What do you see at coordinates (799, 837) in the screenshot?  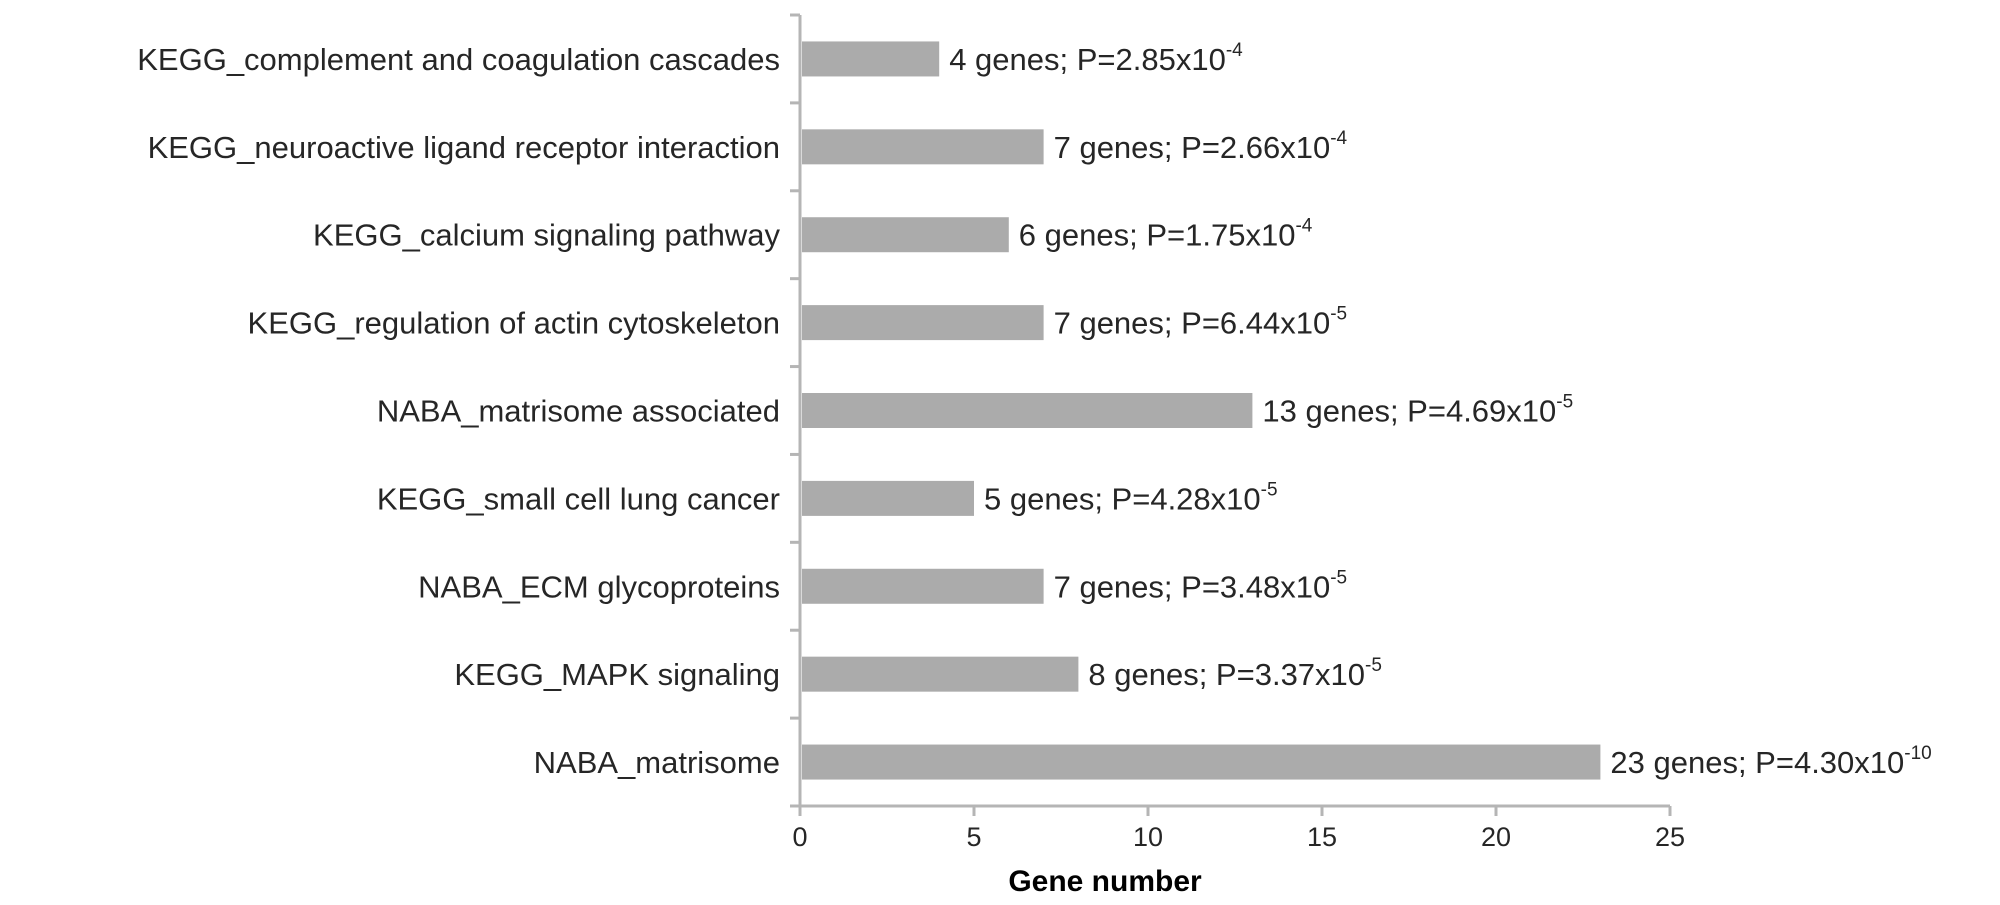 I see `x-tick-label: 0` at bounding box center [799, 837].